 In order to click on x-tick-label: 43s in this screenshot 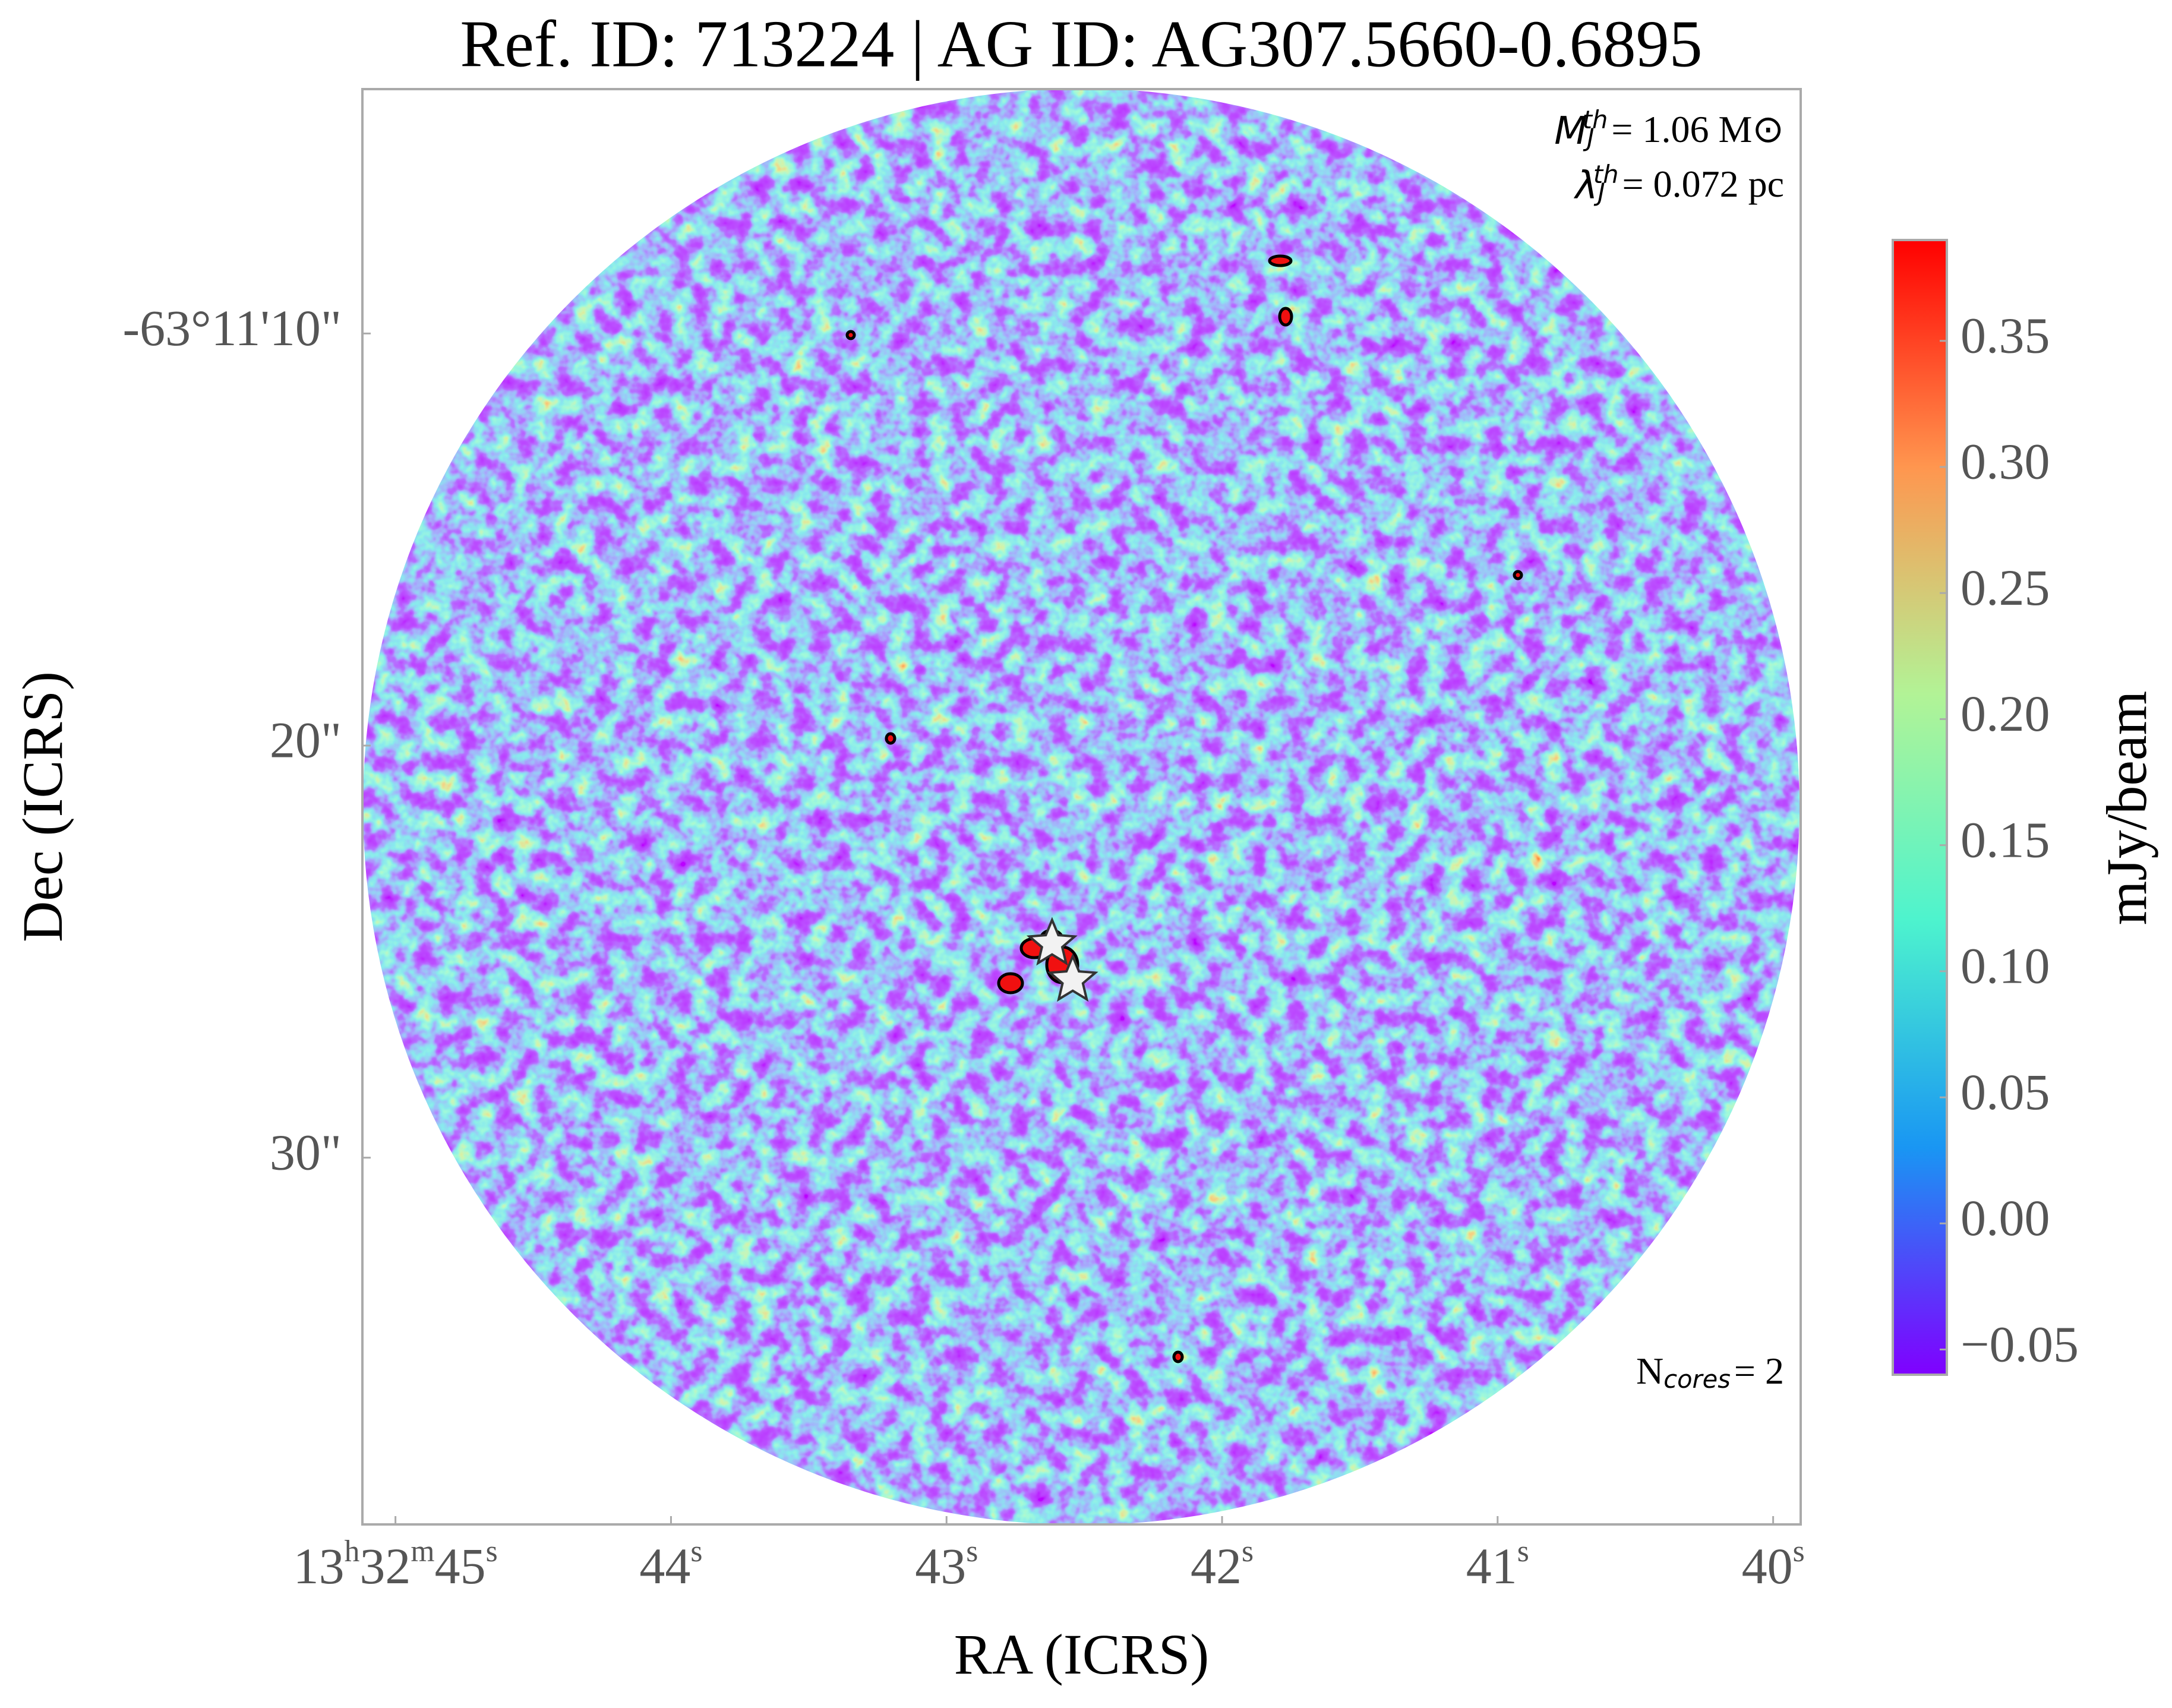, I will do `click(946, 1565)`.